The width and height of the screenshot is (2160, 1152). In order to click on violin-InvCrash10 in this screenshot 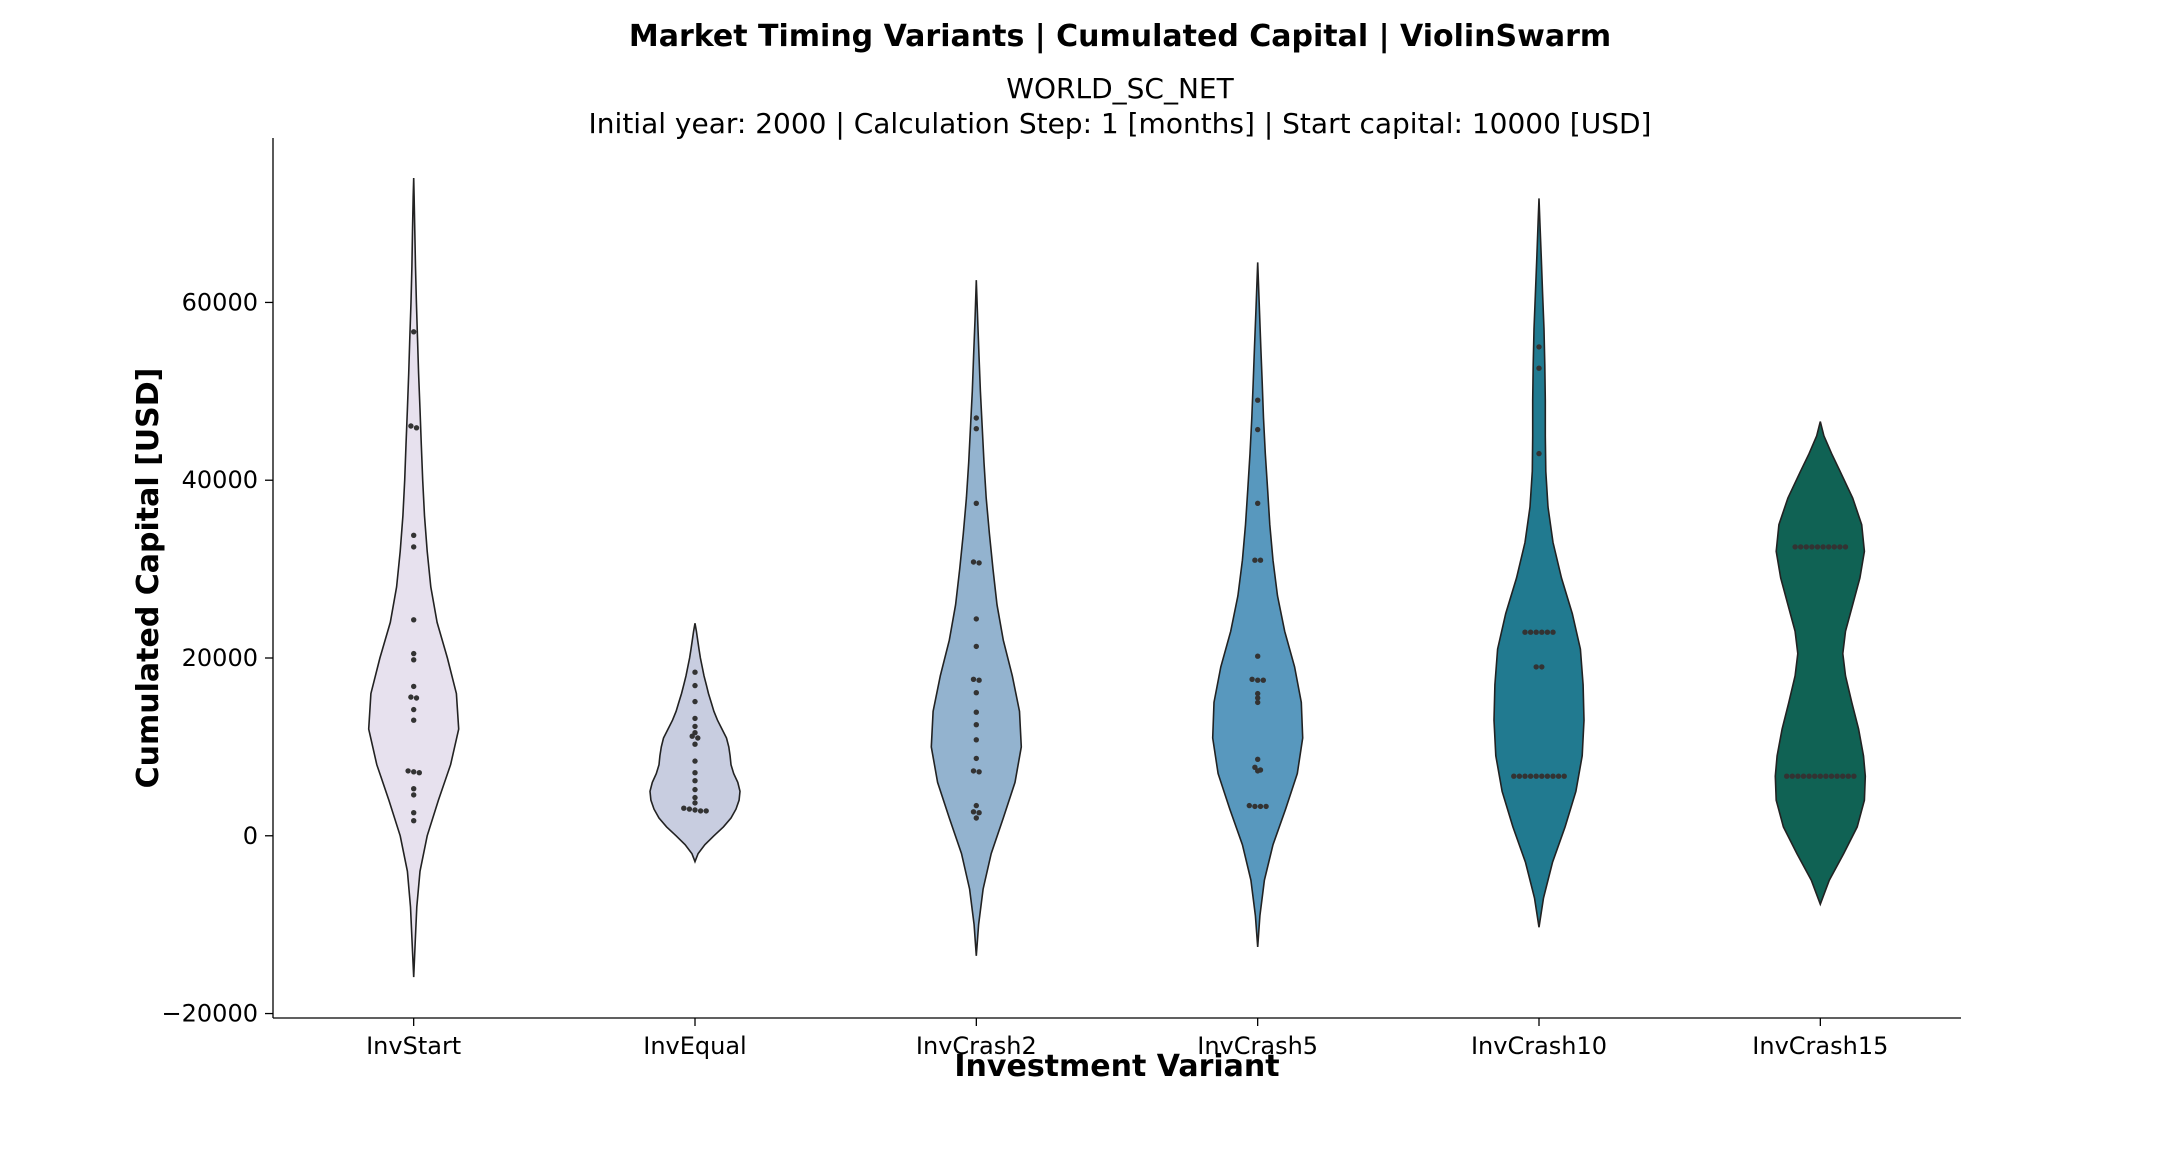, I will do `click(1539, 563)`.